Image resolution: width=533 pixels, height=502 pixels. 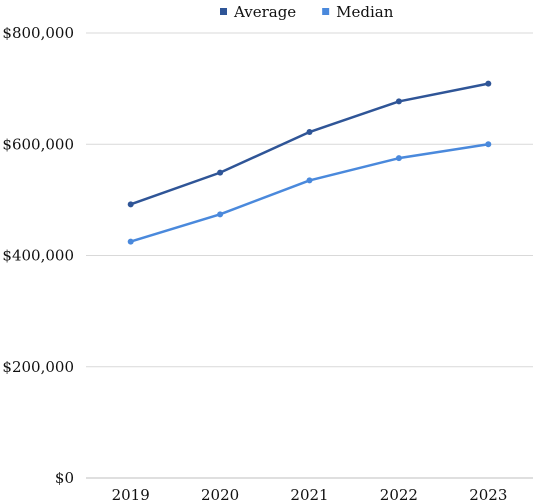 What do you see at coordinates (365, 12) in the screenshot?
I see `legend-label: Median` at bounding box center [365, 12].